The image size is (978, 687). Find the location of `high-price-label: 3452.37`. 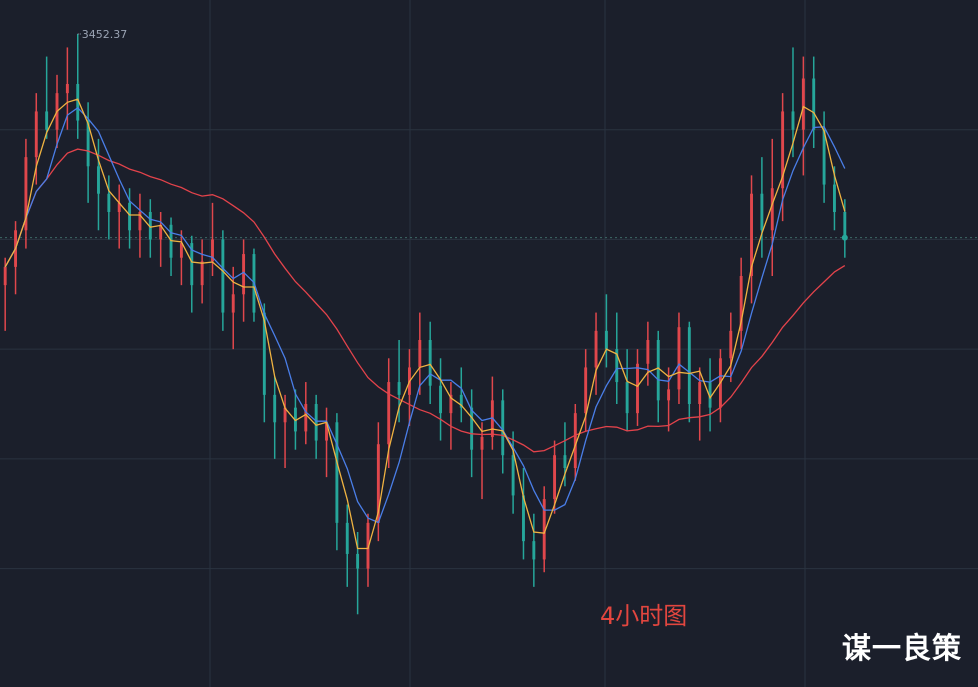

high-price-label: 3452.37 is located at coordinates (105, 34).